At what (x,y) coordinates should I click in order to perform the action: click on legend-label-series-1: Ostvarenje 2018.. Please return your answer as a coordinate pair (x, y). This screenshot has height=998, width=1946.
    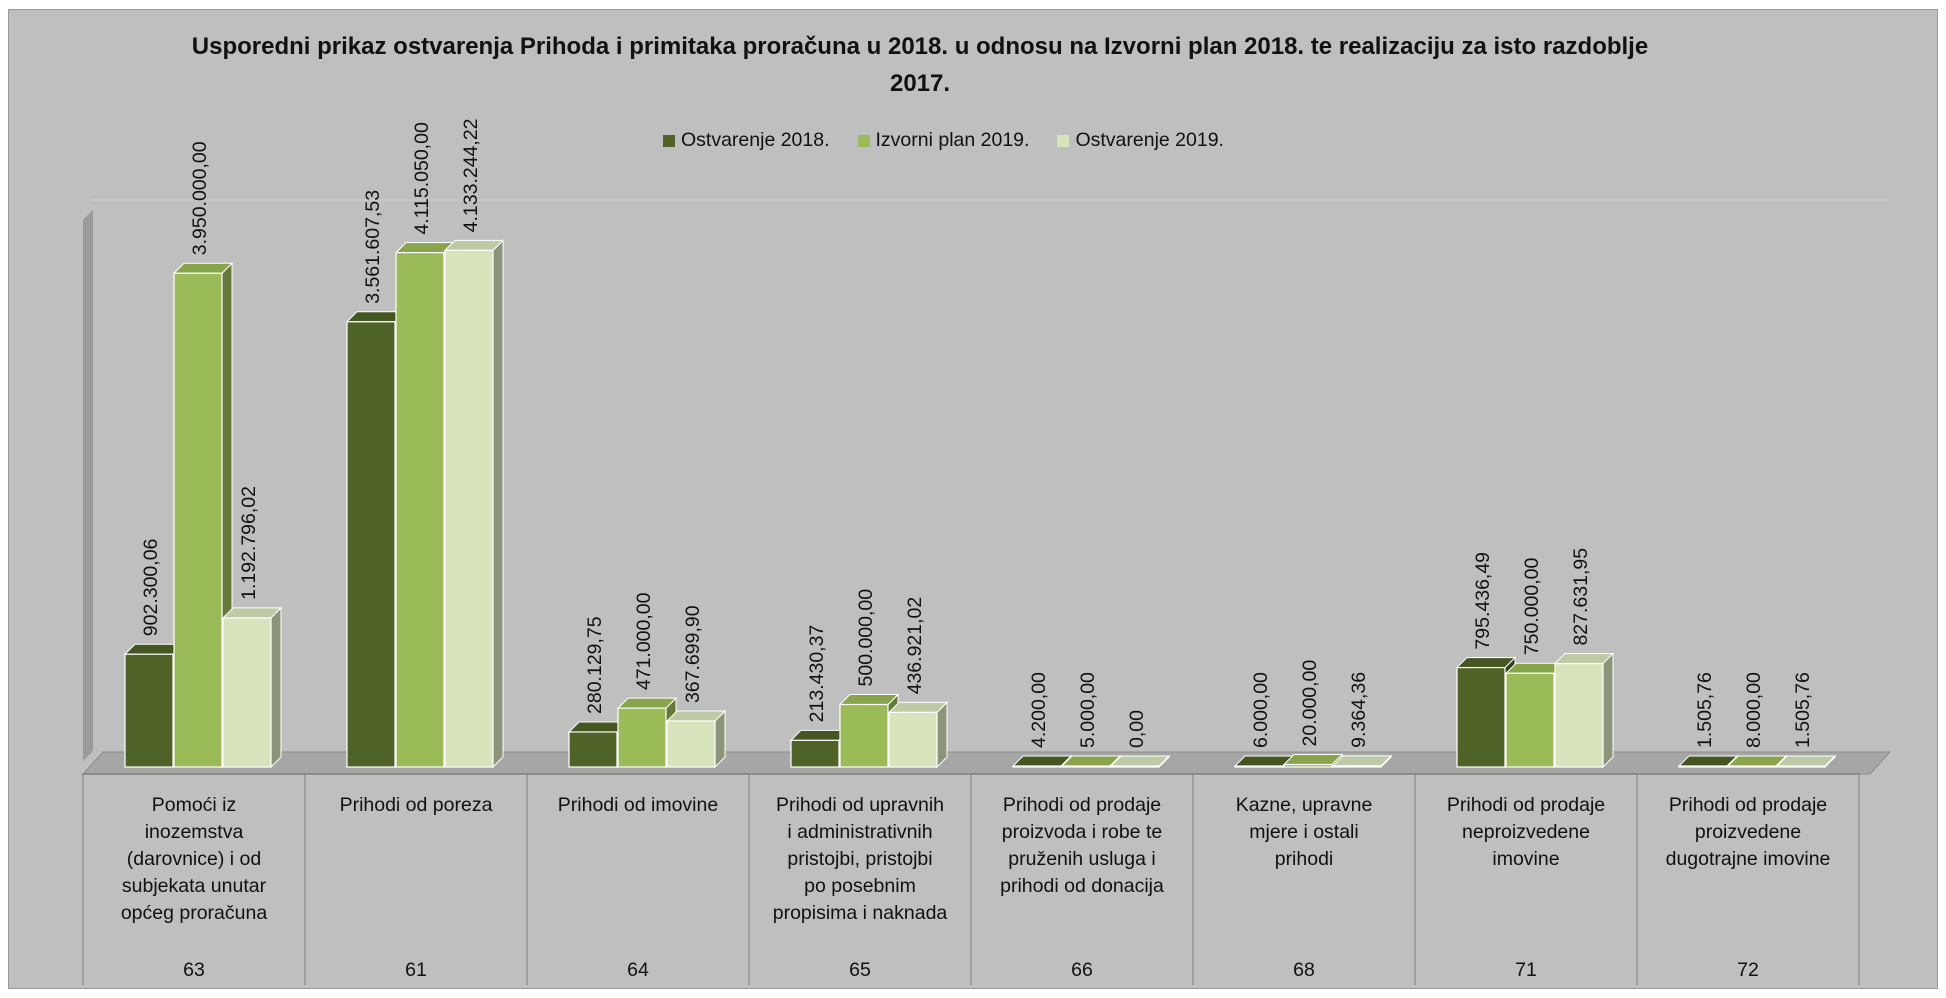
    Looking at the image, I should click on (755, 140).